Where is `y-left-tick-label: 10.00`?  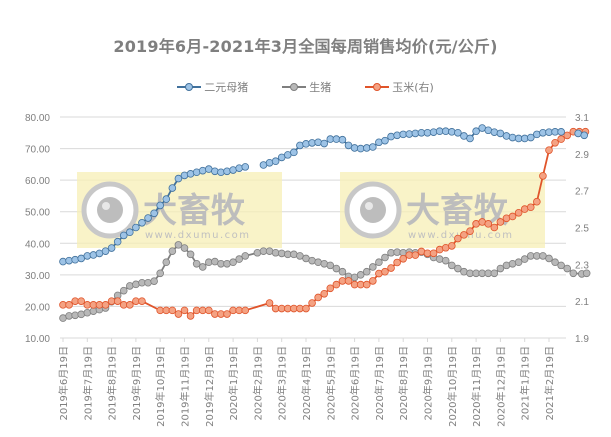 y-left-tick-label: 10.00 is located at coordinates (37, 339).